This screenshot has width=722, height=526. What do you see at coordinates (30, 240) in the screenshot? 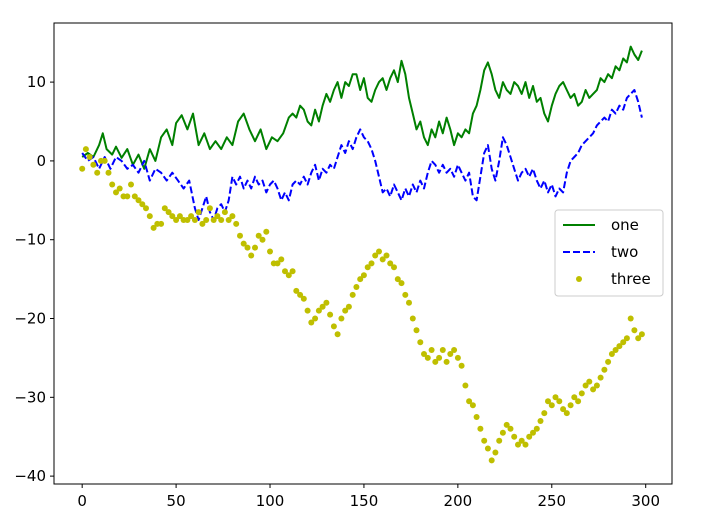
I see `y-tick-label--10: −10` at bounding box center [30, 240].